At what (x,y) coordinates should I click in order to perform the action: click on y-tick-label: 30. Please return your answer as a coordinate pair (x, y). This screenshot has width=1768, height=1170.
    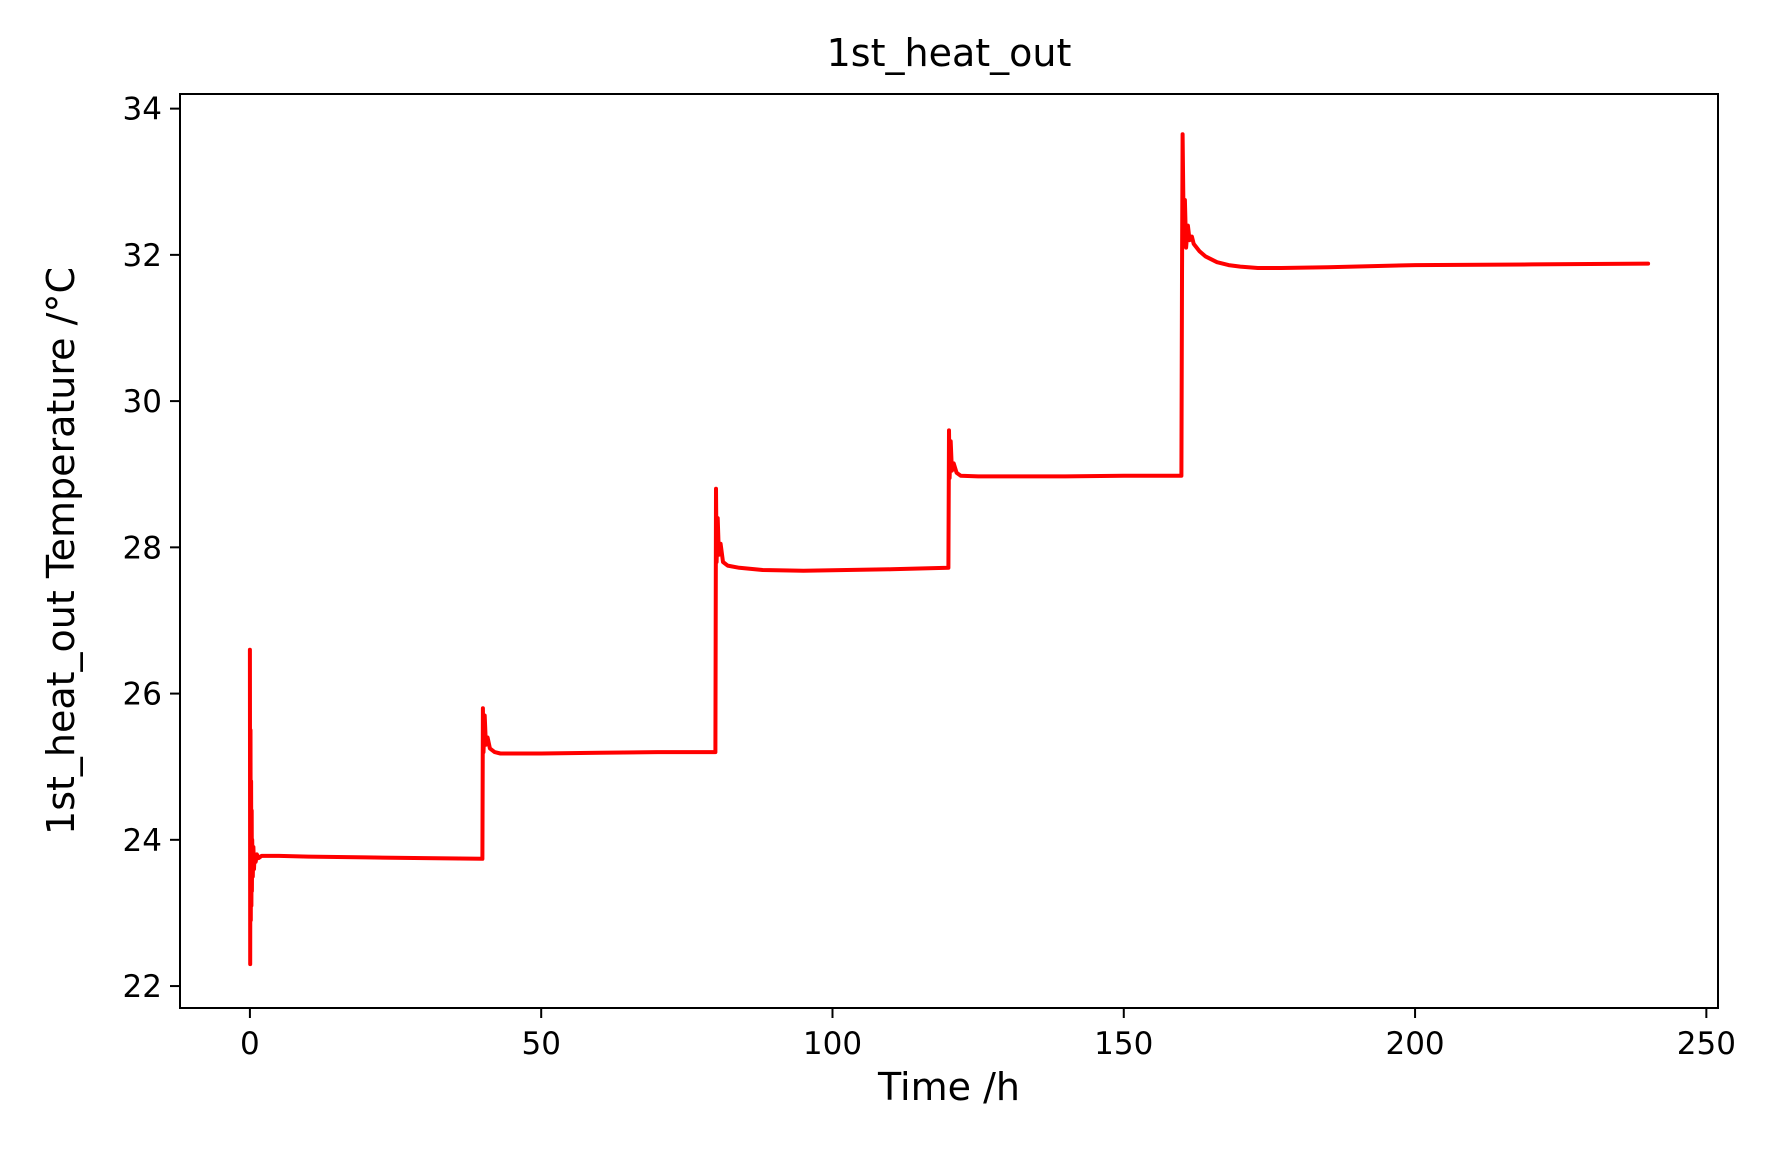
    Looking at the image, I should click on (142, 402).